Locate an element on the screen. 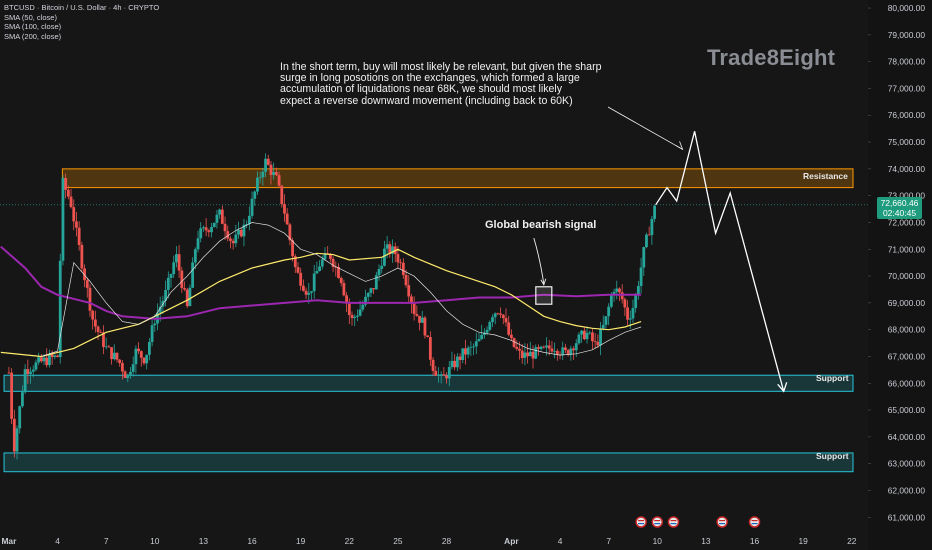  signal-pointer-head is located at coordinates (543, 282).